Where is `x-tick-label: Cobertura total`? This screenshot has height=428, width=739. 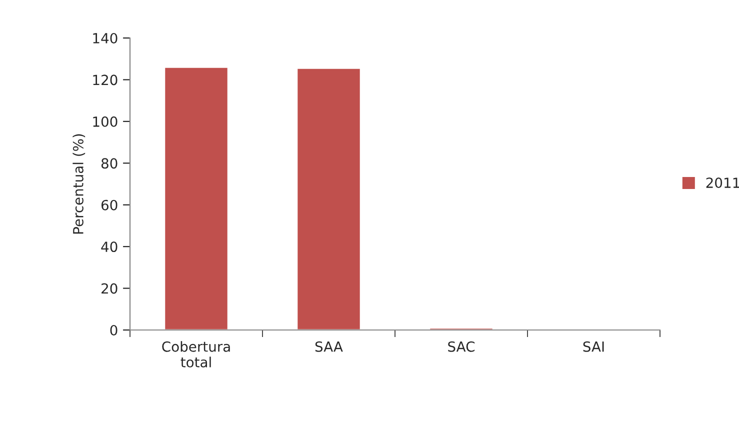 x-tick-label: Cobertura total is located at coordinates (196, 354).